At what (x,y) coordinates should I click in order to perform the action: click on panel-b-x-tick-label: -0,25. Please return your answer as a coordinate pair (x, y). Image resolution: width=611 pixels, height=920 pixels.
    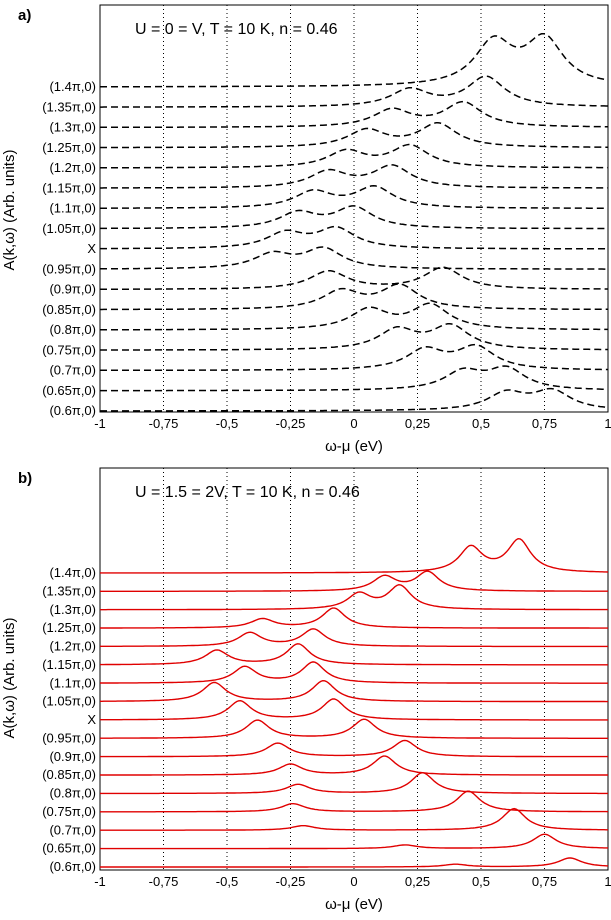
    Looking at the image, I should click on (291, 881).